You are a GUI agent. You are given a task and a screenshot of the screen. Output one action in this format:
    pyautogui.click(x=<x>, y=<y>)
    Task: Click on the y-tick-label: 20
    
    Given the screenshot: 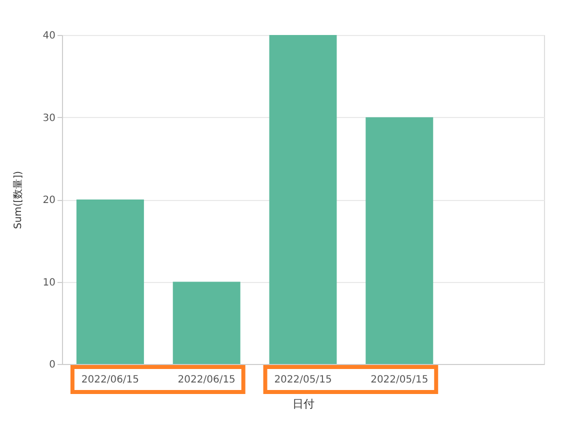 What is the action you would take?
    pyautogui.click(x=49, y=200)
    